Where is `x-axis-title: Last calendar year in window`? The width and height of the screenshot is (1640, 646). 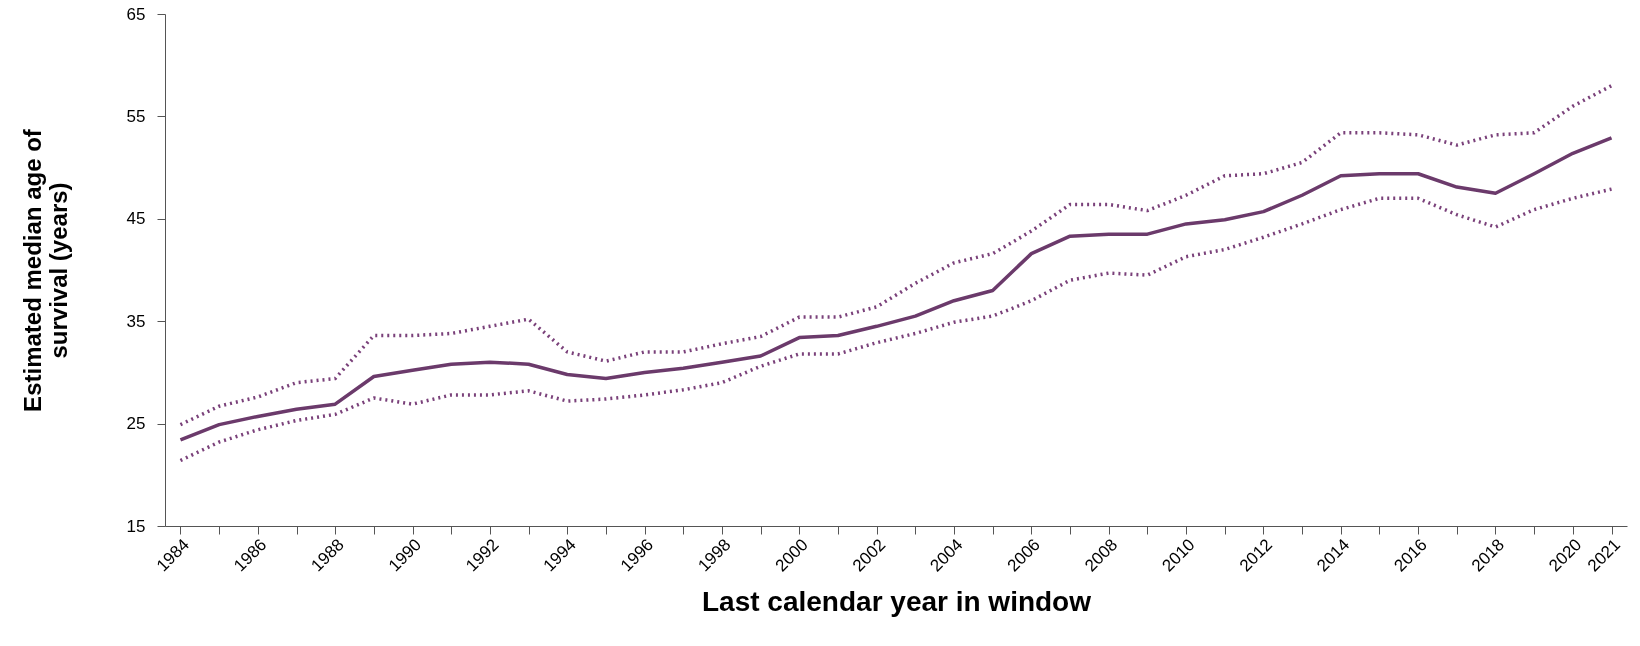
x-axis-title: Last calendar year in window is located at coordinates (896, 601).